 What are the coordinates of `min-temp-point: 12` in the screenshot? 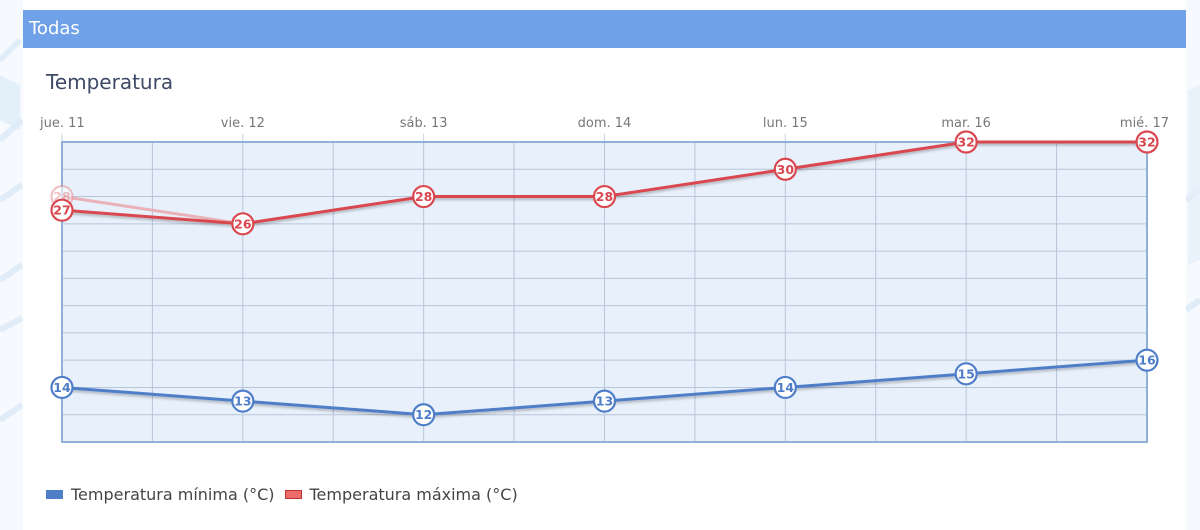 It's located at (424, 415).